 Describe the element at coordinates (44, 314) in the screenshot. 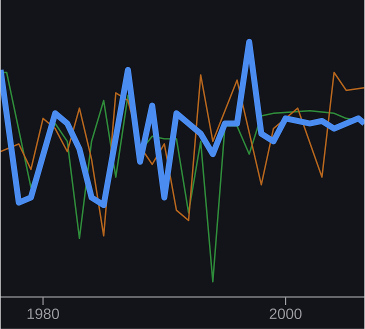

I see `x-tick-label: 1980` at that location.